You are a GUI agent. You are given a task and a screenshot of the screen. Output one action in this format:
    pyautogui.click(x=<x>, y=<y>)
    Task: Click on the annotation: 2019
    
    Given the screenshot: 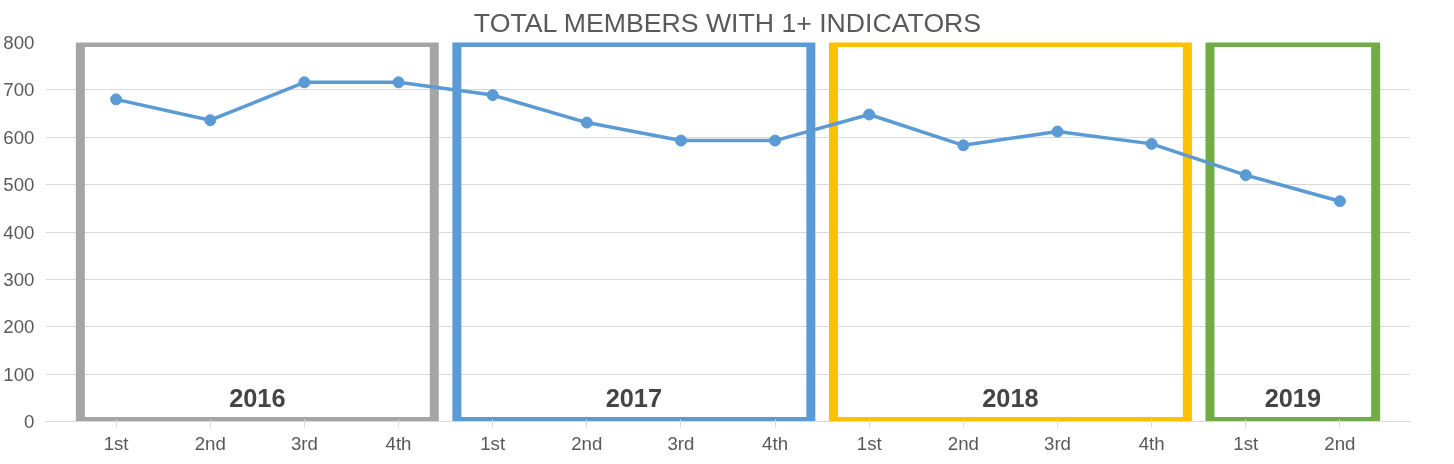 What is the action you would take?
    pyautogui.click(x=1293, y=398)
    